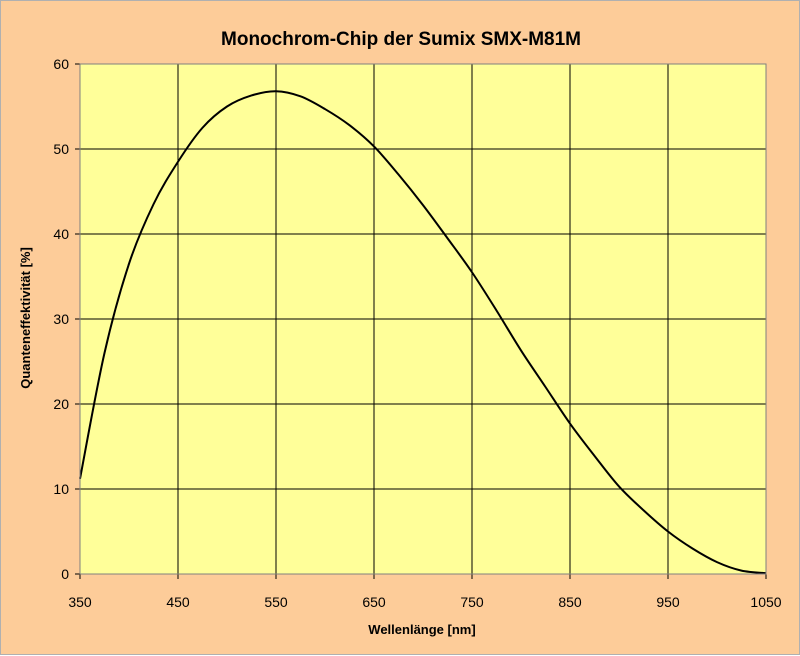 Image resolution: width=800 pixels, height=656 pixels. I want to click on chart-title: Monochrom-Chip der Sumix SMX-M81M, so click(401, 39).